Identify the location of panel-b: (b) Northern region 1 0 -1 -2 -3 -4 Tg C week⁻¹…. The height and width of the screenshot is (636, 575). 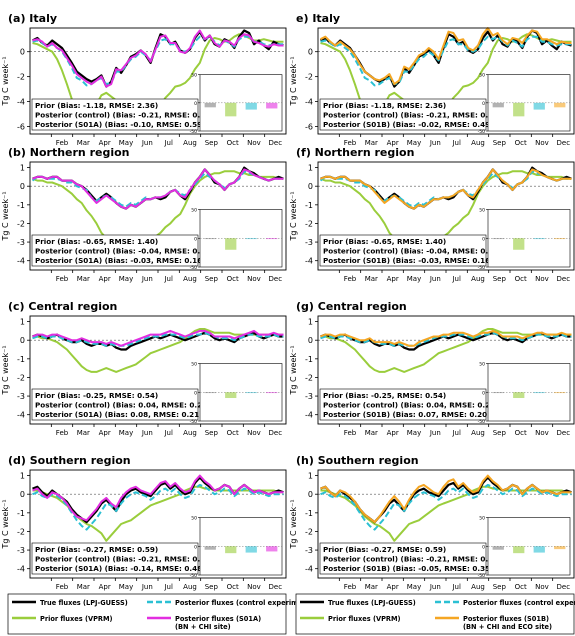
(144, 214).